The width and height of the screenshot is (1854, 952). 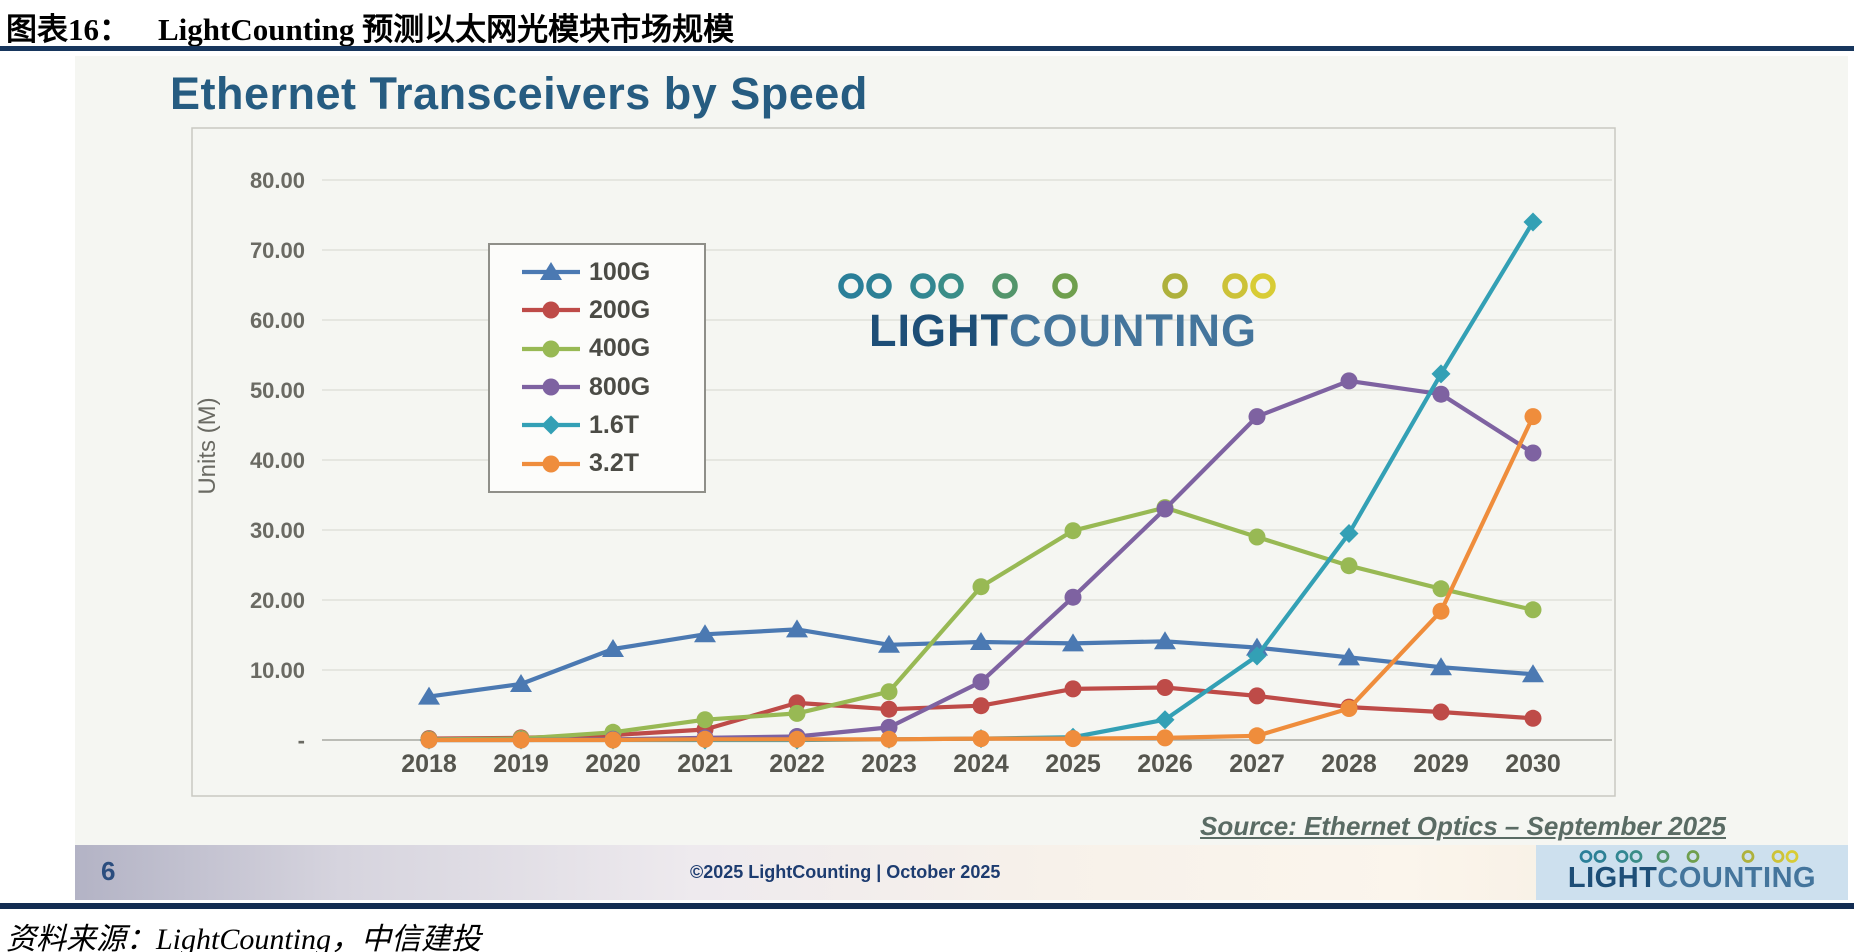 I want to click on legend-item-1.6T: 1.6T, so click(x=612, y=425).